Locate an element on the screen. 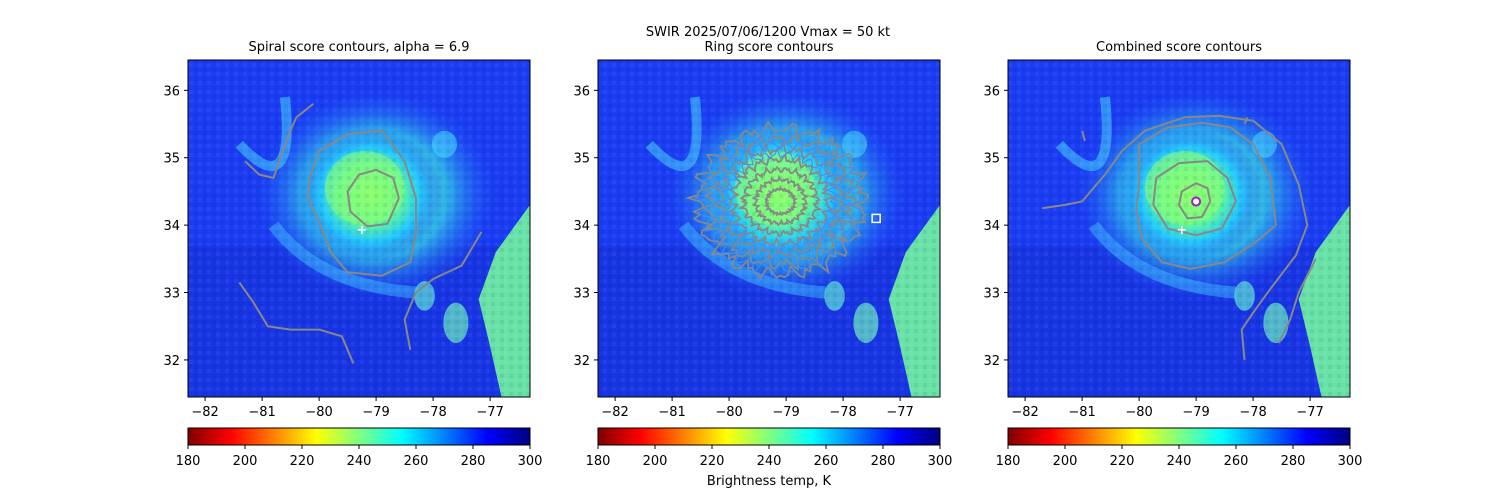 This screenshot has width=1500, height=500. colorbar-label: Brightness temp, K is located at coordinates (769, 481).